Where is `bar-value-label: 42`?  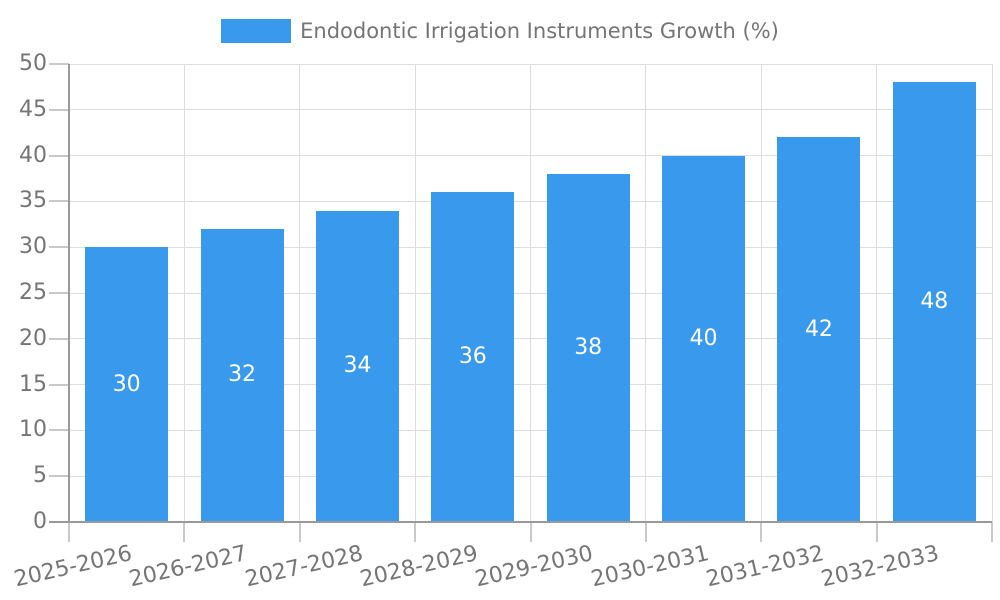 bar-value-label: 42 is located at coordinates (818, 329).